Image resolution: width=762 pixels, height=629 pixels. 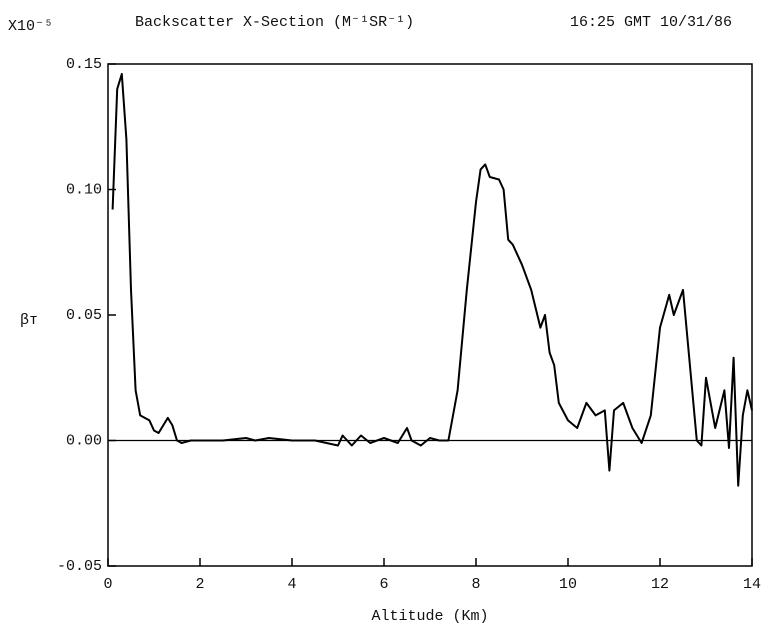 I want to click on y-tick-label: 0.05, so click(x=84, y=315).